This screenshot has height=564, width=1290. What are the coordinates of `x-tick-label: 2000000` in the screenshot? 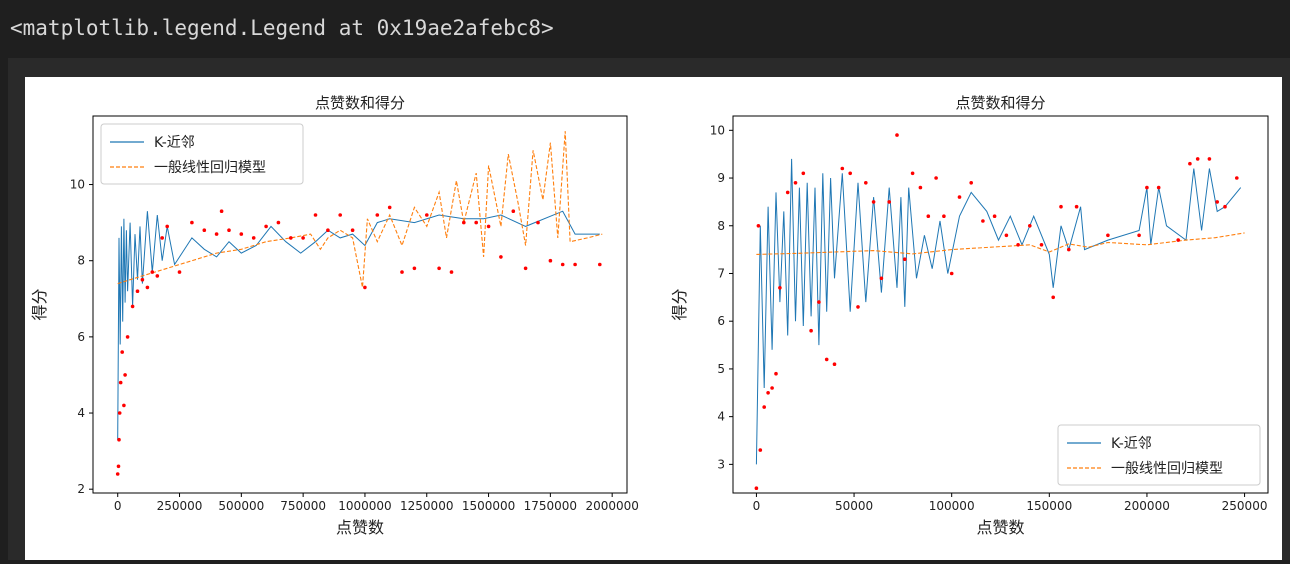 It's located at (611, 506).